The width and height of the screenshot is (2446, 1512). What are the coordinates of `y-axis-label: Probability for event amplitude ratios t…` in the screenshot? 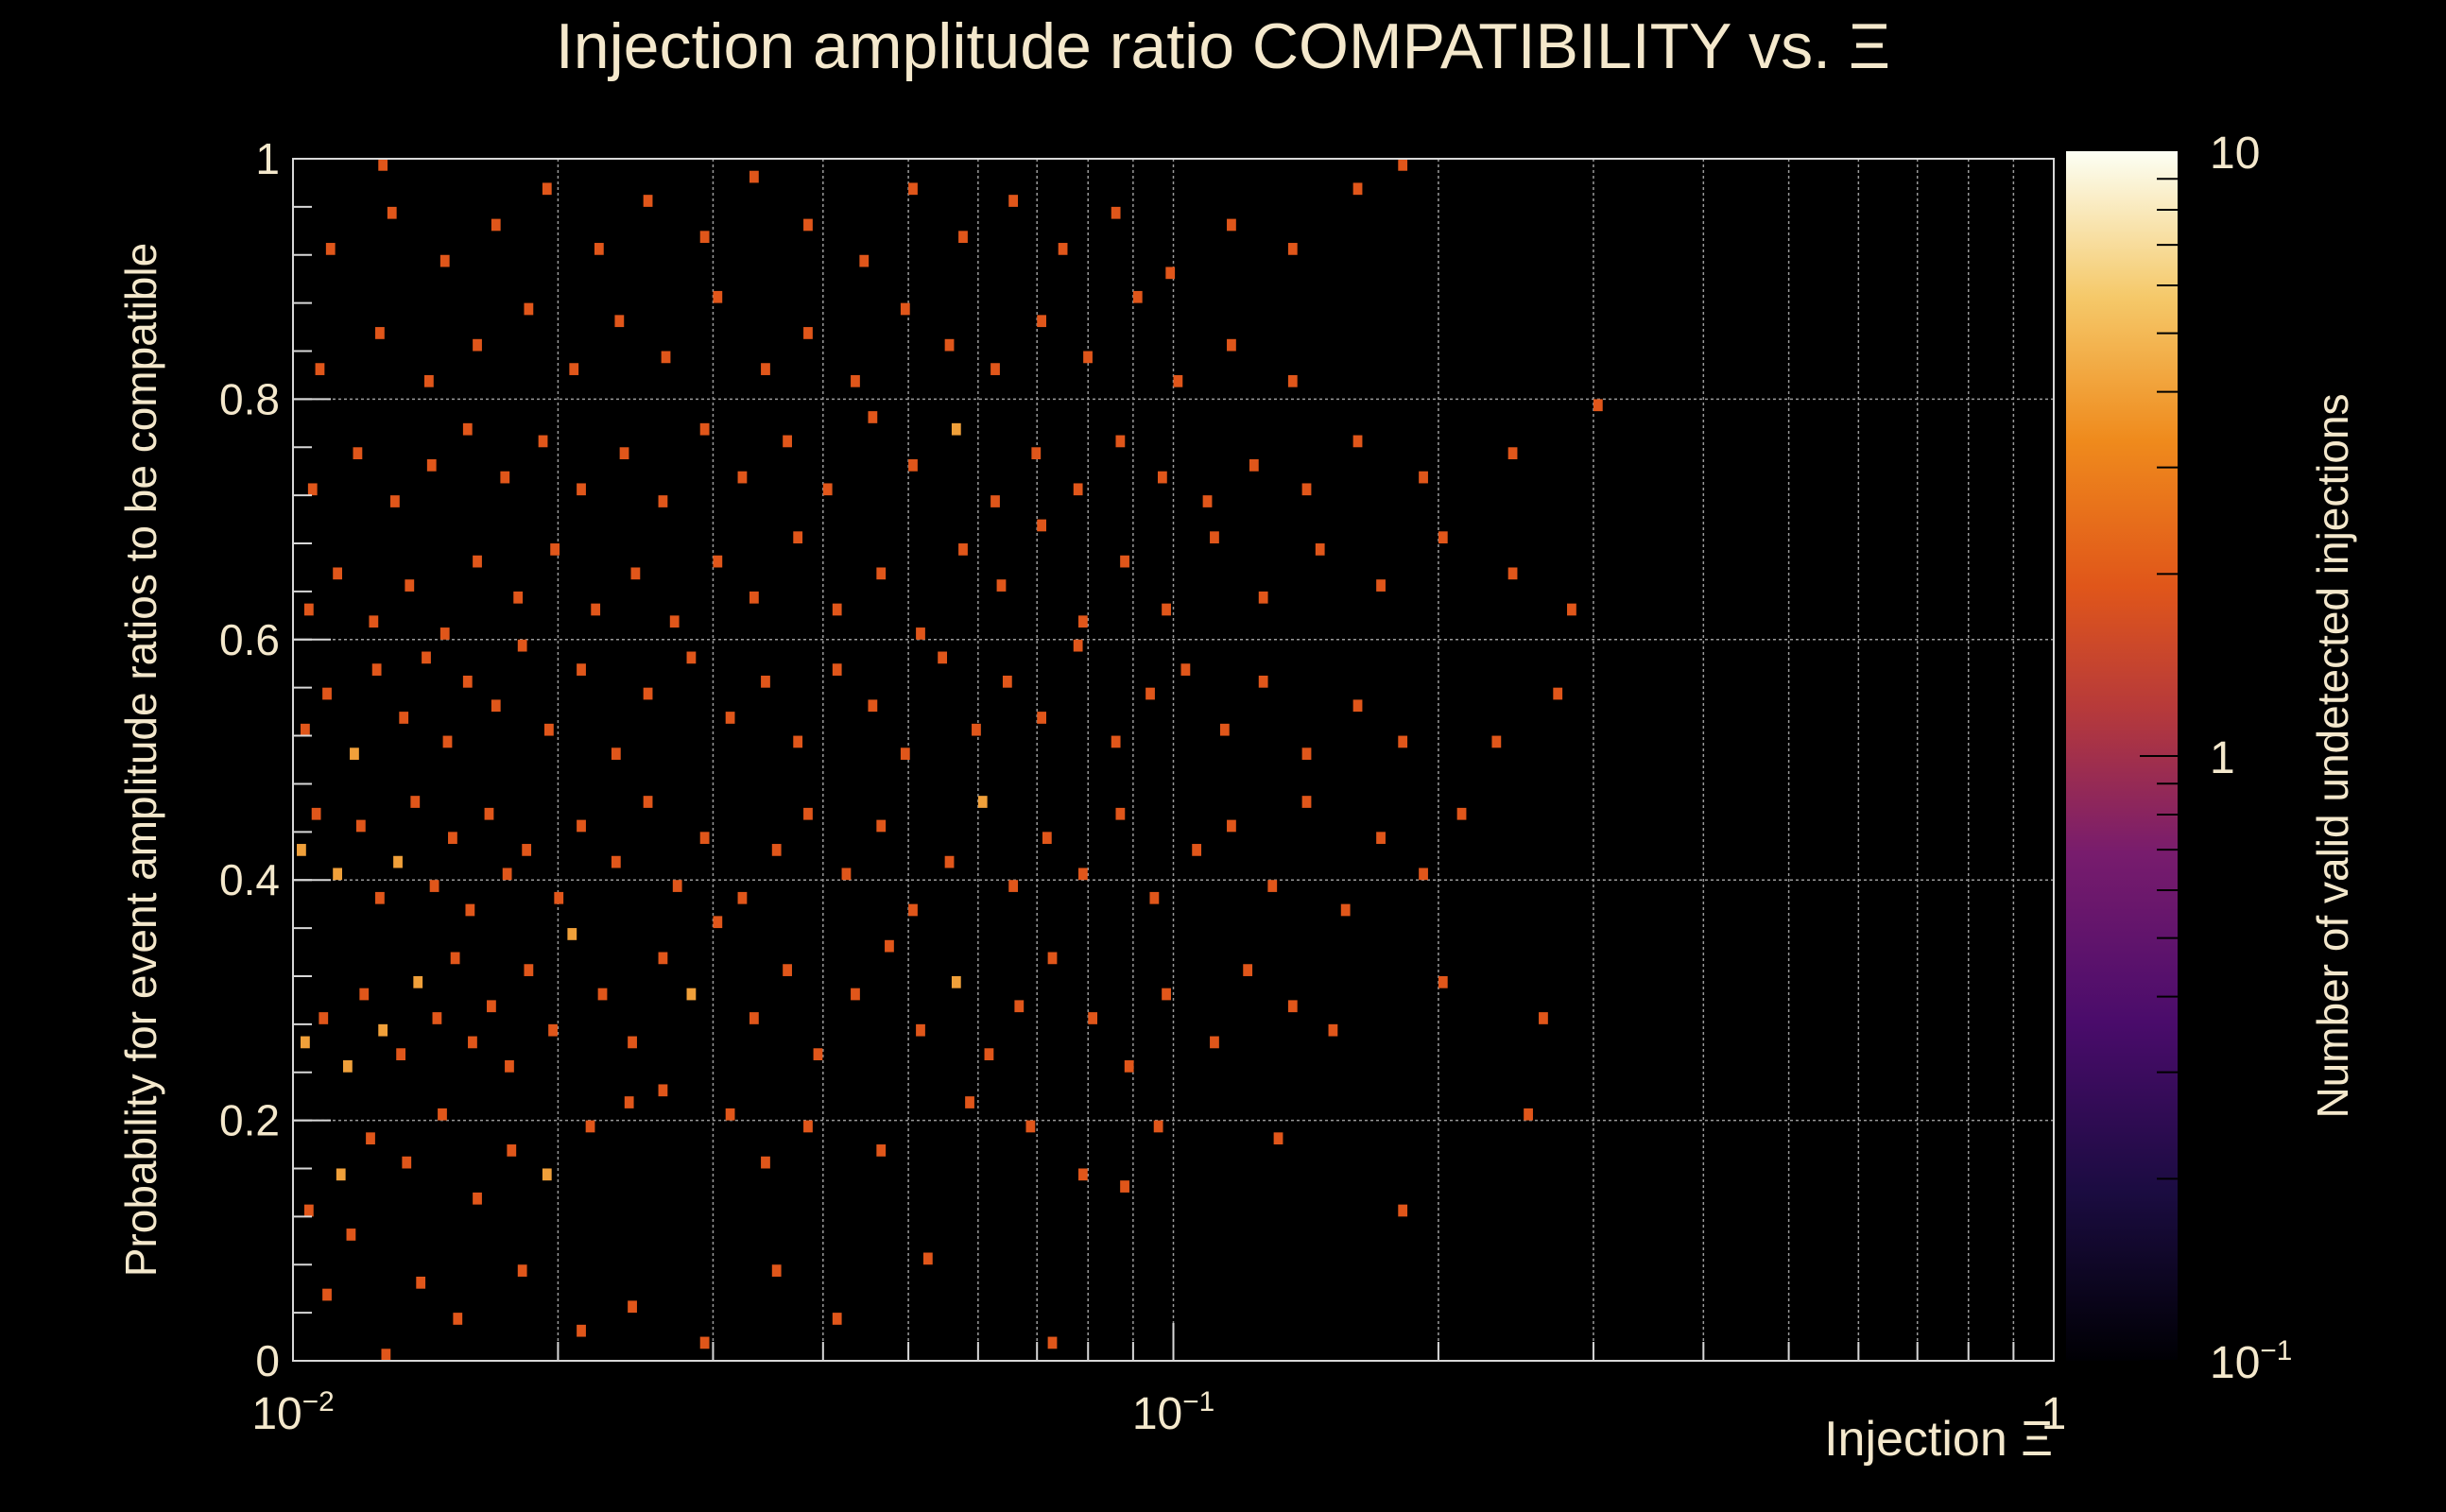 It's located at (141, 760).